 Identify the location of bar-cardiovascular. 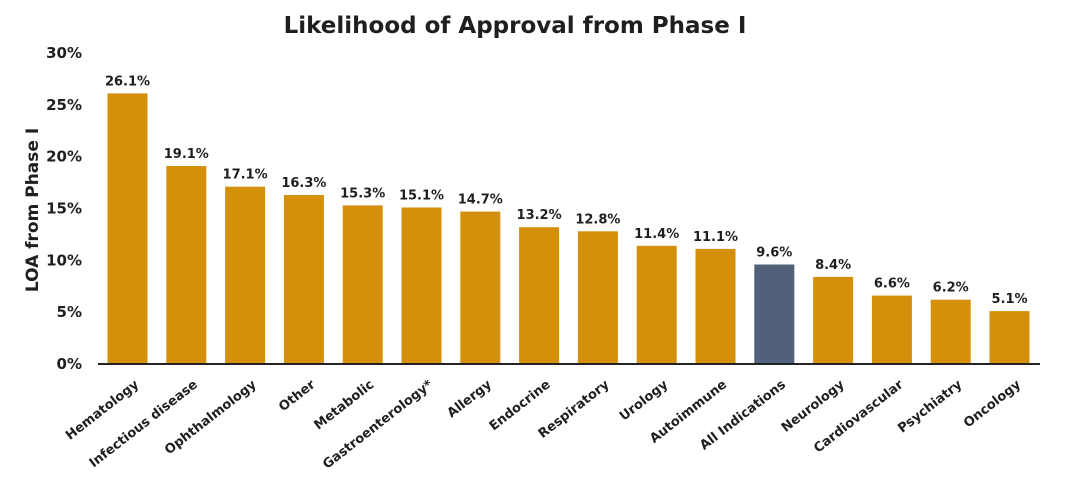
(891, 329).